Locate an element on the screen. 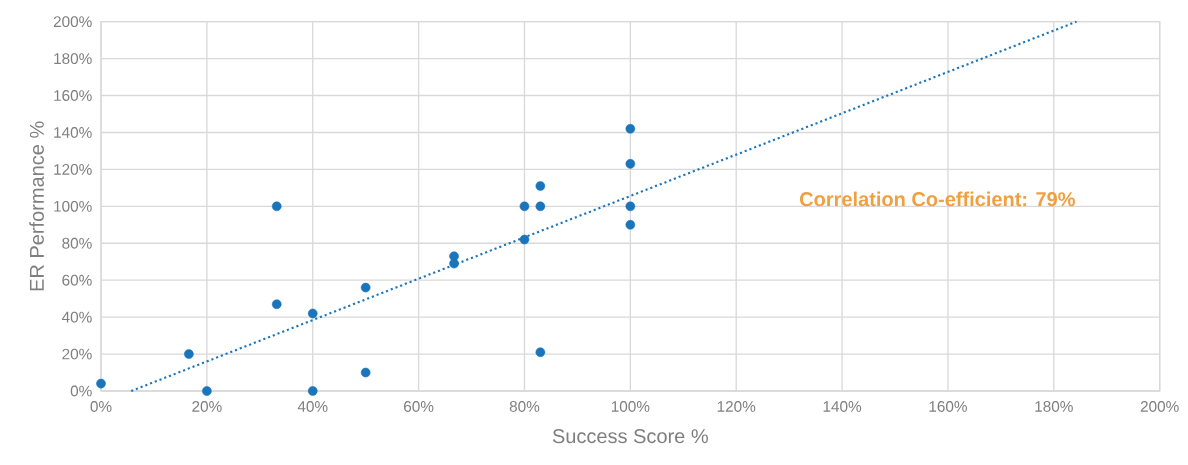  x-tick-label: 80% is located at coordinates (524, 406).